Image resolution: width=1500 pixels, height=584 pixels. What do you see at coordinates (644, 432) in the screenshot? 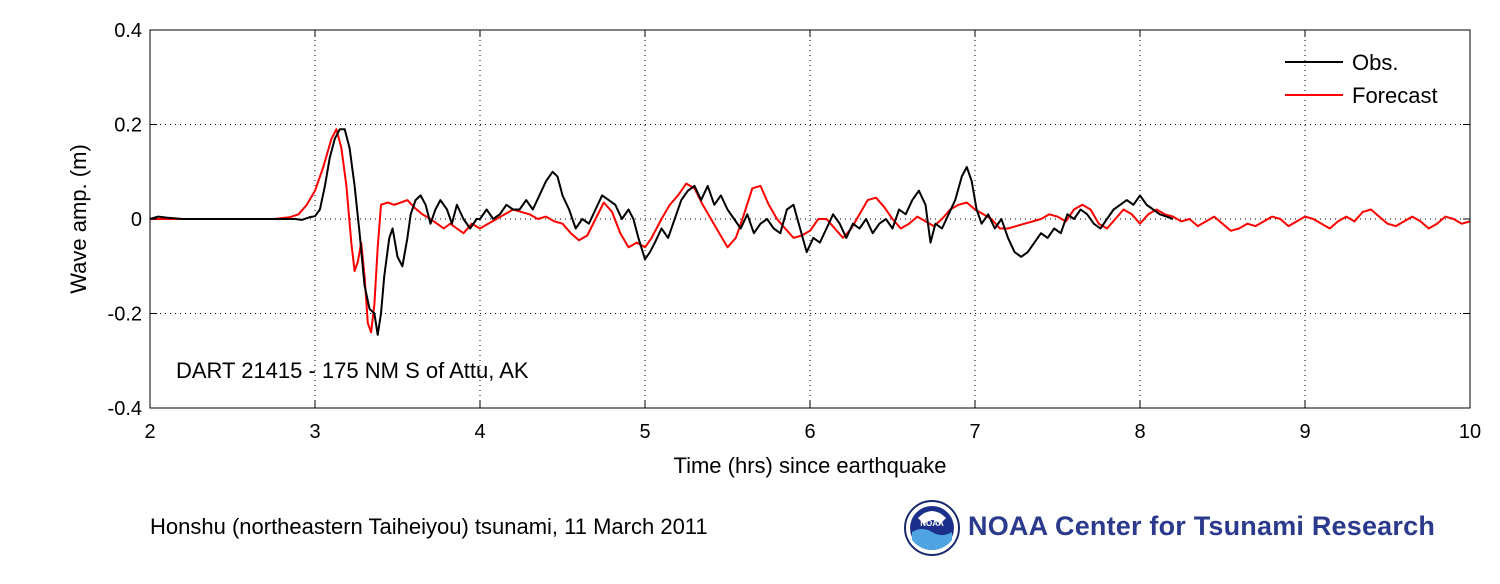
I see `x-tick-label: 5` at bounding box center [644, 432].